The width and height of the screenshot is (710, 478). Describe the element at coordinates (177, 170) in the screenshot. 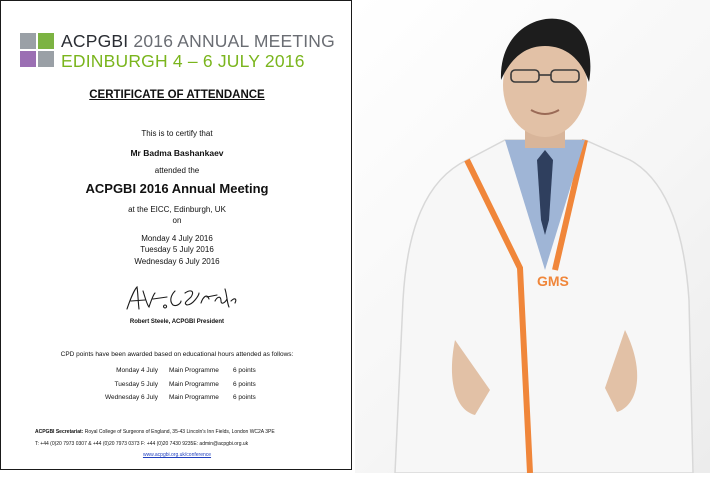

I see `attended-text: attended the` at that location.